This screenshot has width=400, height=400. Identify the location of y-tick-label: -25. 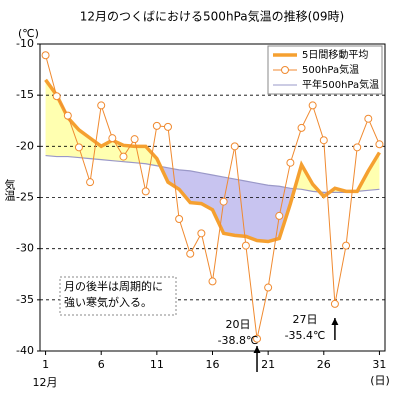
(25, 197).